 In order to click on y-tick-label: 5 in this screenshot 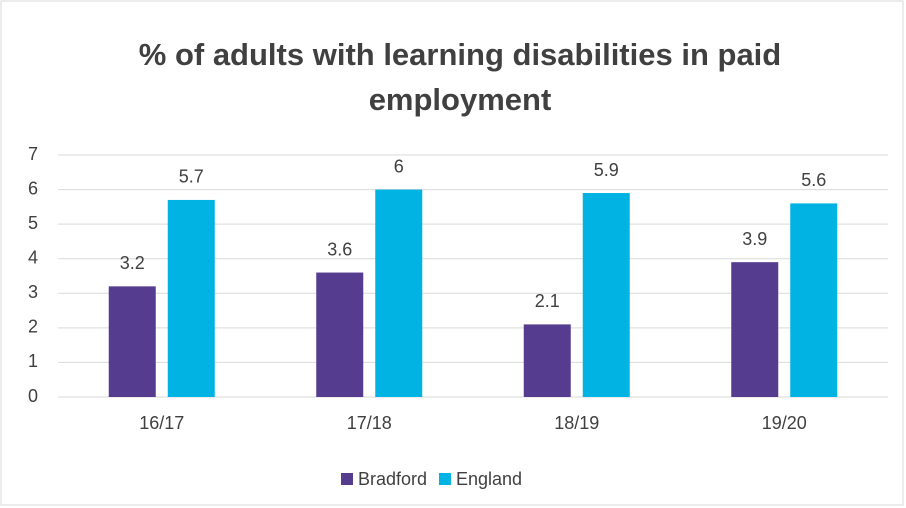, I will do `click(33, 223)`.